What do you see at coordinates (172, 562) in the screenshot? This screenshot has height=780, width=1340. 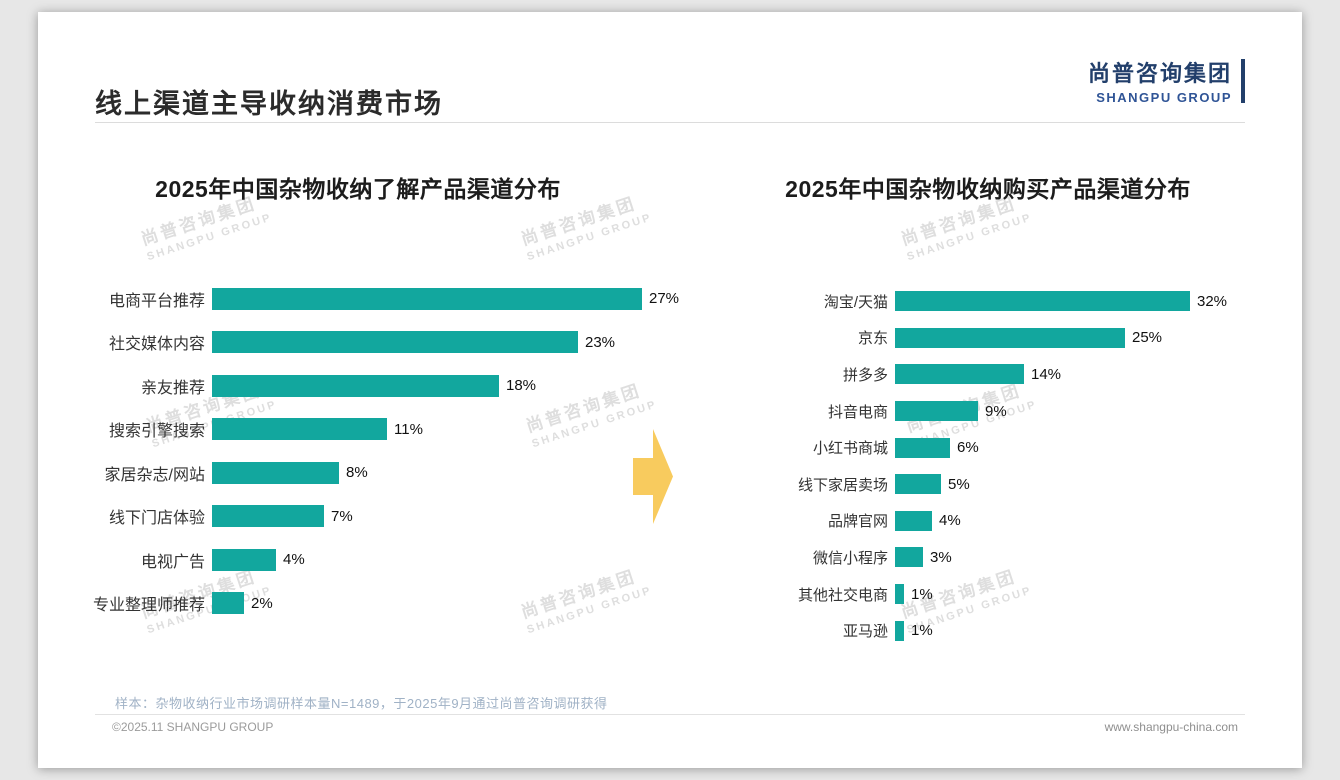 I see `category-label: 电视广告` at bounding box center [172, 562].